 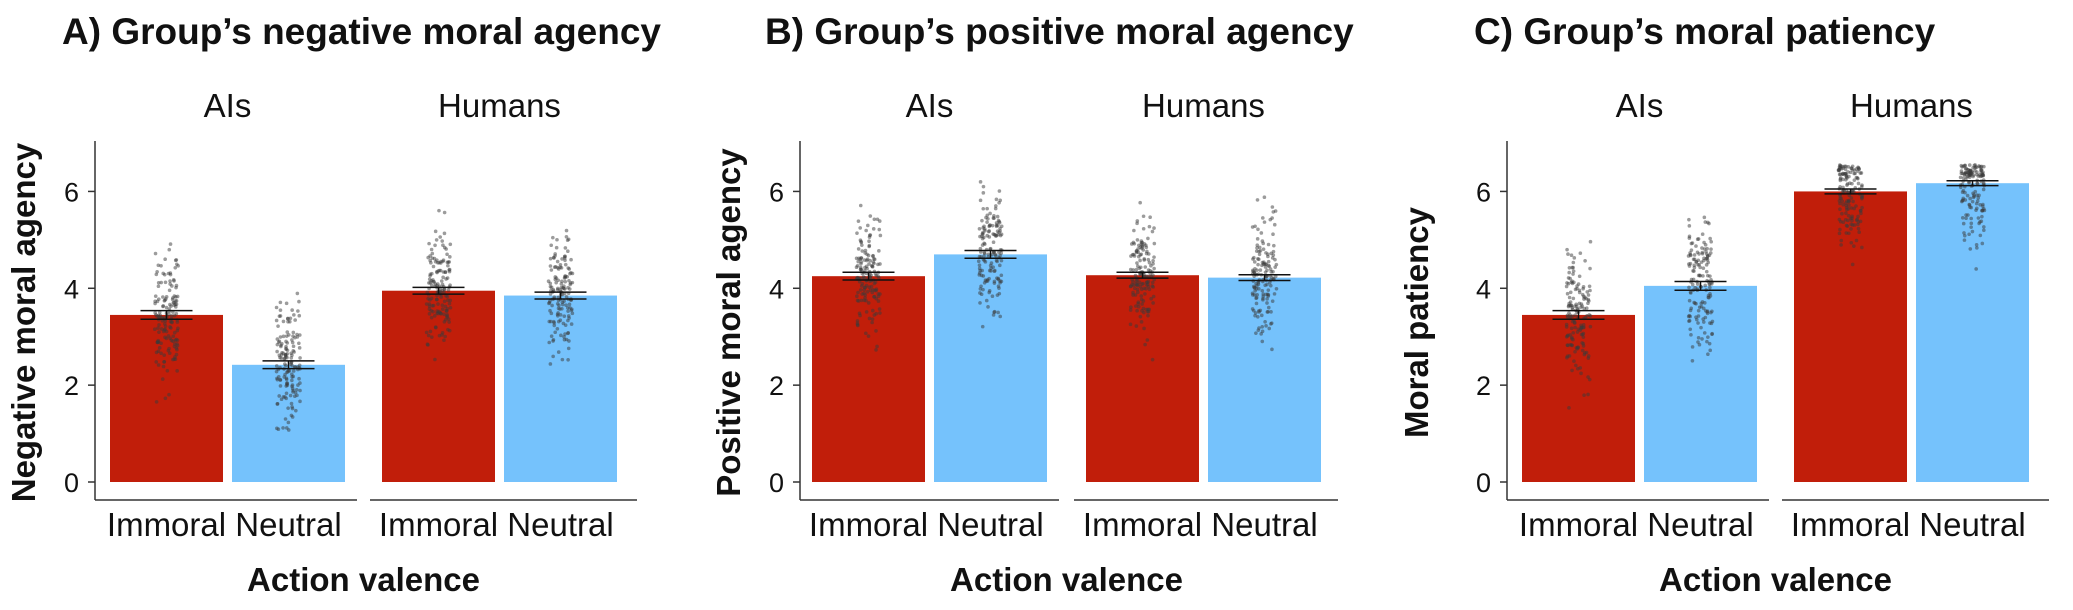 I want to click on facet-label: AIs, so click(x=228, y=105).